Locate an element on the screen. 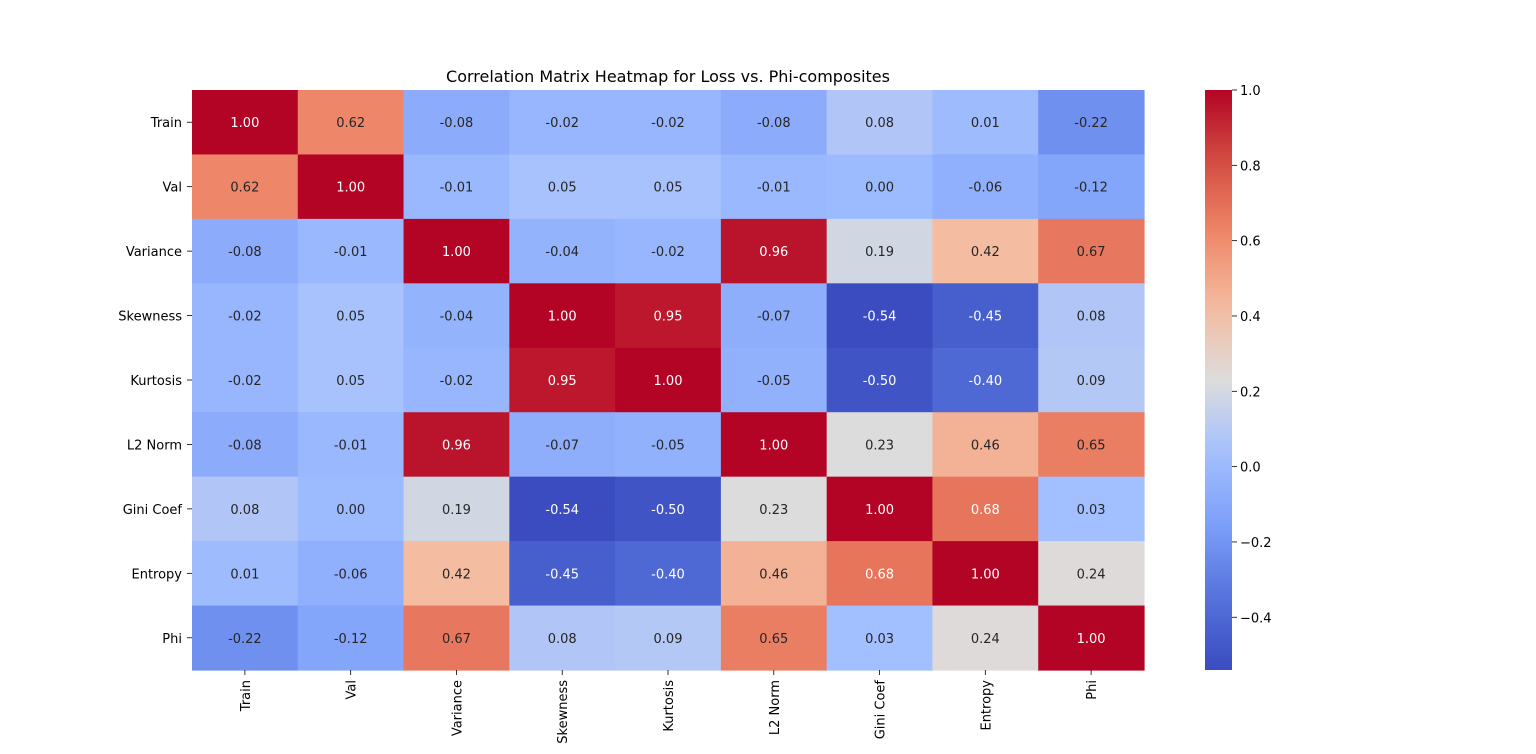 Image resolution: width=1536 pixels, height=754 pixels. y-tick-label: Kurtosis is located at coordinates (156, 381).